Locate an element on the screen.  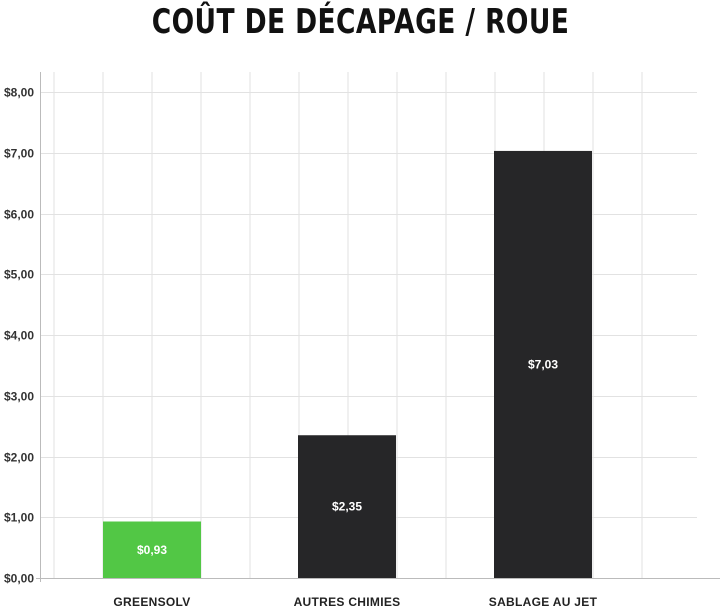
y-tick-label: $5,00 is located at coordinates (19, 275).